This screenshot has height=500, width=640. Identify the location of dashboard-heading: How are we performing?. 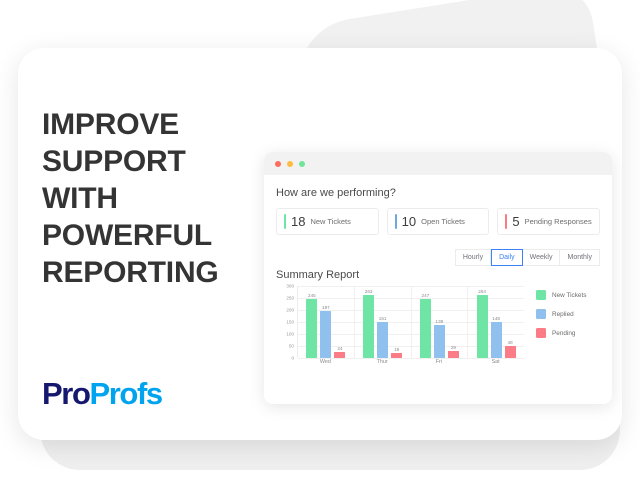
(336, 193).